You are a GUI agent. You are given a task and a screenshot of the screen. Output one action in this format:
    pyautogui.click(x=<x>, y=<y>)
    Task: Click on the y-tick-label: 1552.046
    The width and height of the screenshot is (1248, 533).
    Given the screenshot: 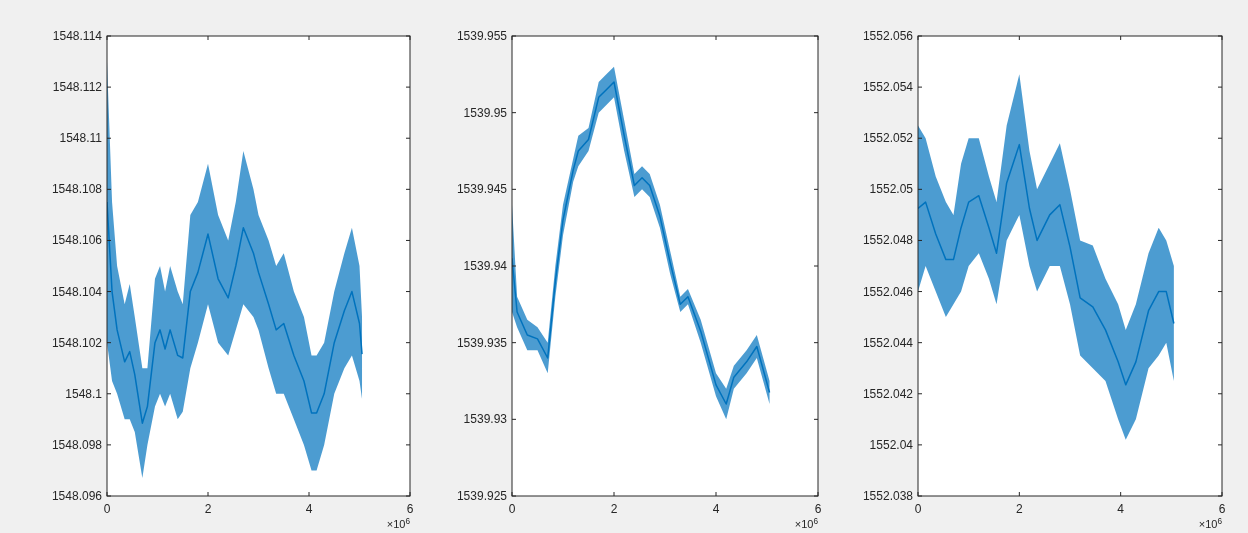 What is the action you would take?
    pyautogui.click(x=888, y=291)
    